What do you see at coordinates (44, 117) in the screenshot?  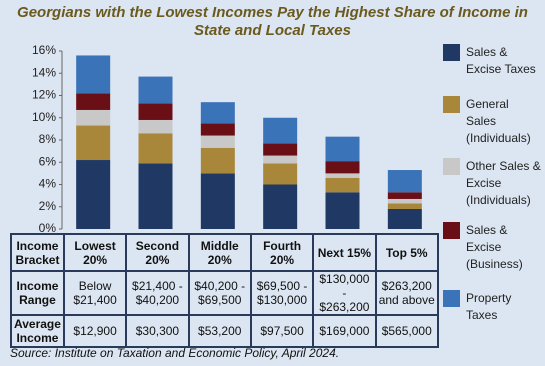 I see `y-tick-label: 10%` at bounding box center [44, 117].